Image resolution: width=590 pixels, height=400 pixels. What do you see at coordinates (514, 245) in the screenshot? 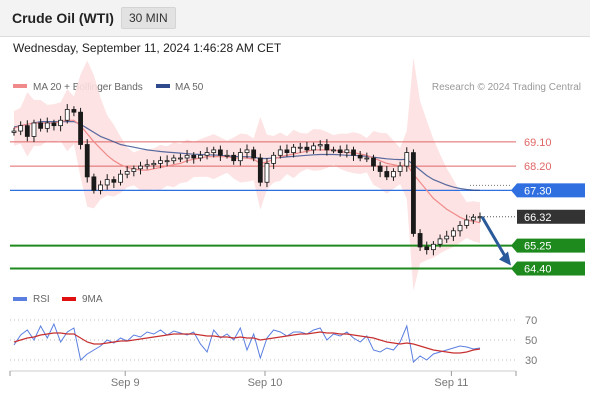
I see `level-65-25-badge-tip` at bounding box center [514, 245].